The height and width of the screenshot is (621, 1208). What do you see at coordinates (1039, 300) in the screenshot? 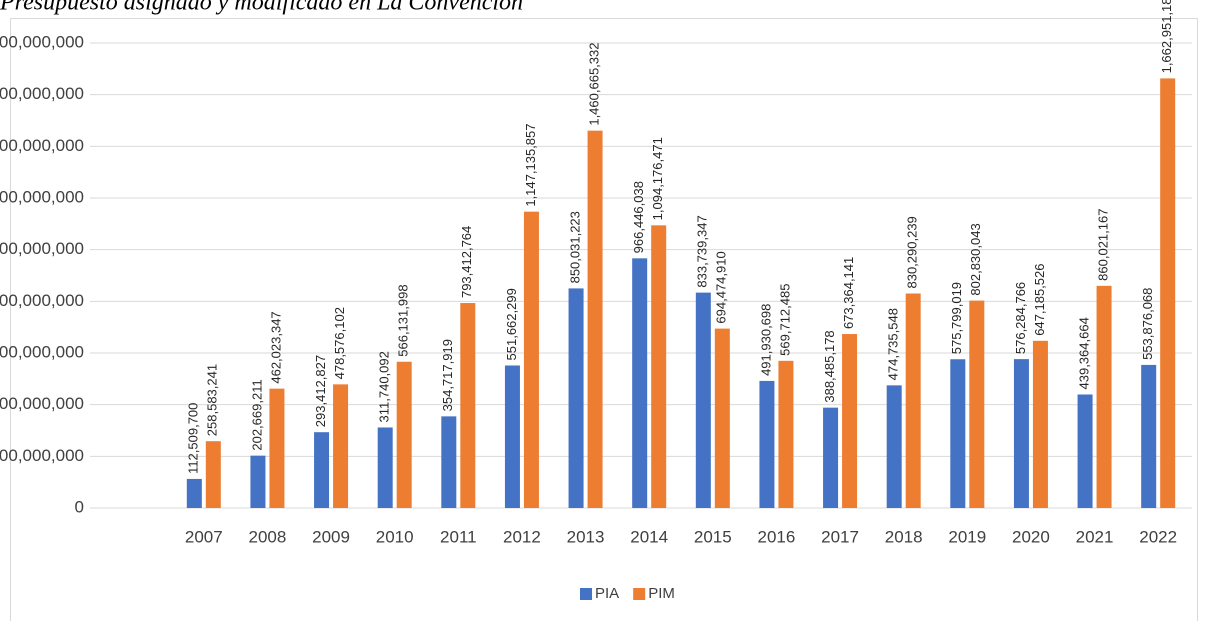
I see `value-label: 647,185,526` at bounding box center [1039, 300].